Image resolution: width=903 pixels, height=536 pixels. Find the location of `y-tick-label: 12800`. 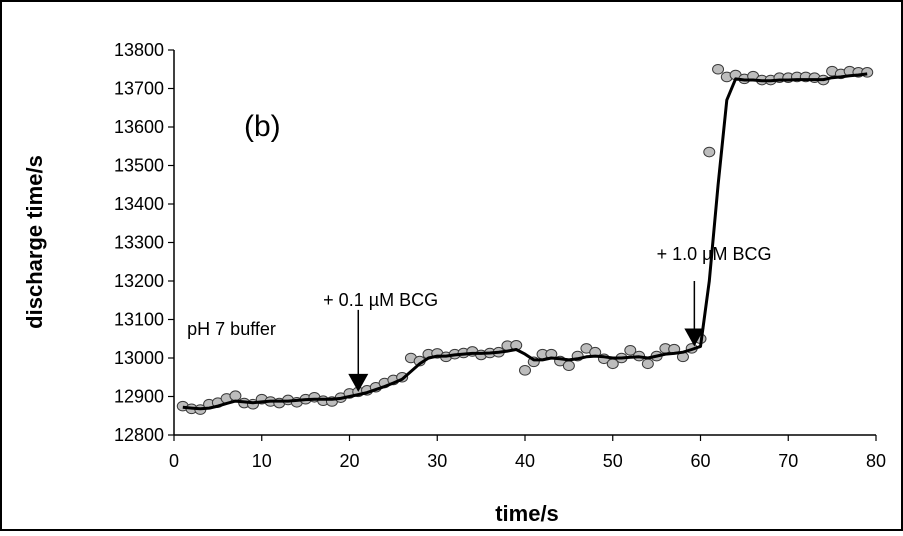

y-tick-label: 12800 is located at coordinates (139, 435).